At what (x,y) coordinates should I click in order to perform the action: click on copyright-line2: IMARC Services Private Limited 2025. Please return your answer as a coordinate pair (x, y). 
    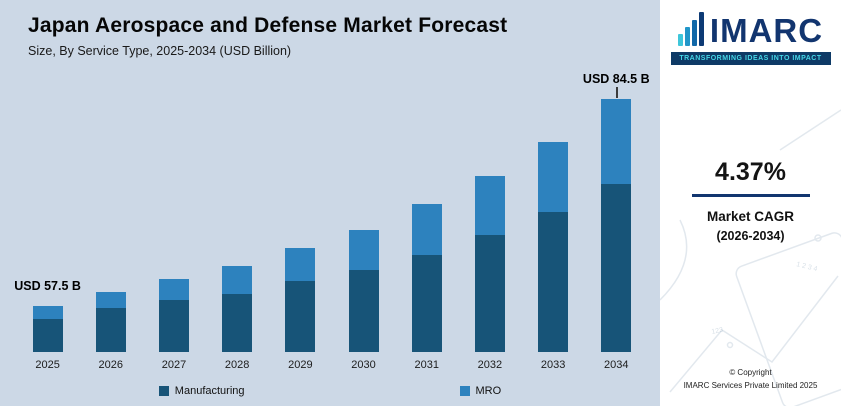
    Looking at the image, I should click on (750, 386).